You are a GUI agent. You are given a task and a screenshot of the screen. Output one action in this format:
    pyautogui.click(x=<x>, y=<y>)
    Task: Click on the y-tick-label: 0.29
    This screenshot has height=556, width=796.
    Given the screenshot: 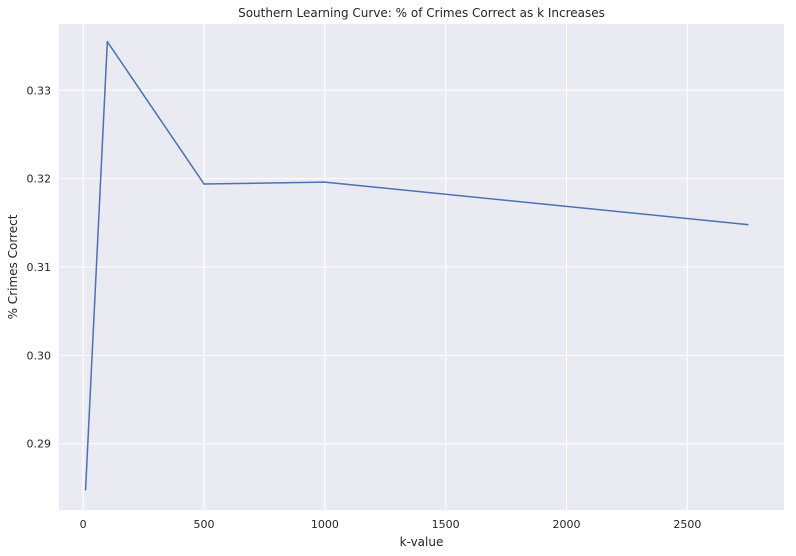 What is the action you would take?
    pyautogui.click(x=39, y=444)
    